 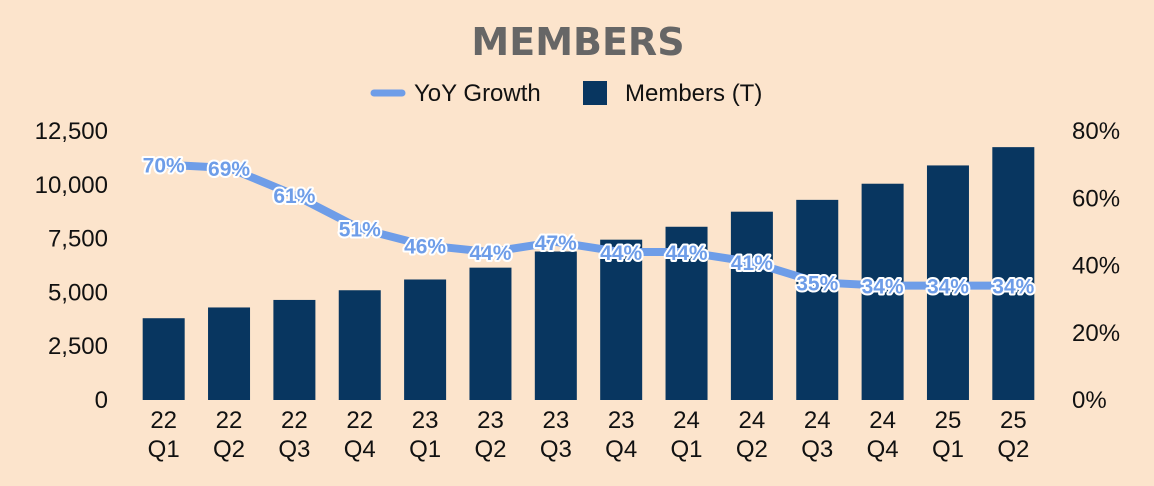 What do you see at coordinates (425, 246) in the screenshot?
I see `data-label-yoy-growth: 46%` at bounding box center [425, 246].